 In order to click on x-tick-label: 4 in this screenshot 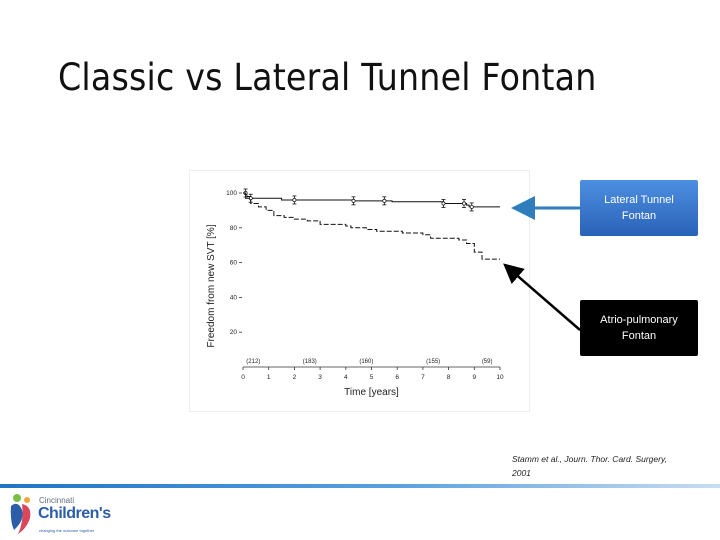, I will do `click(346, 377)`.